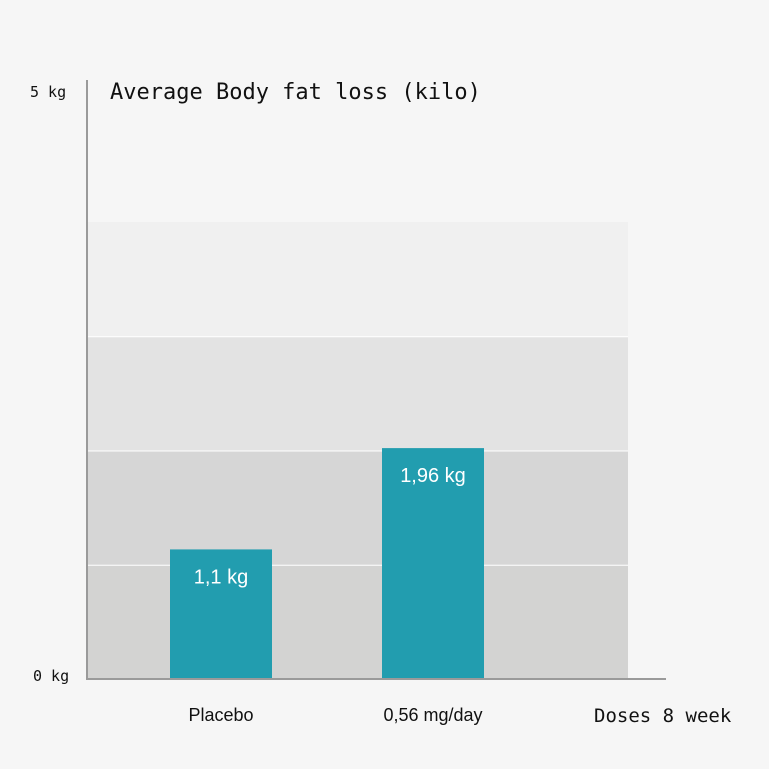 The image size is (769, 769). I want to click on bar-data-label: 1,96 kg, so click(433, 476).